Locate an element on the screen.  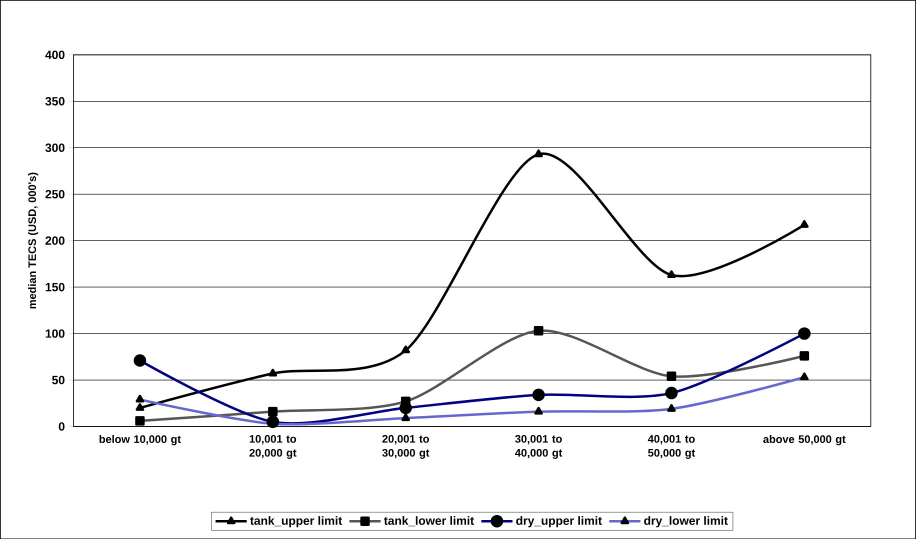
legend-label: dry_lower limit is located at coordinates (686, 522).